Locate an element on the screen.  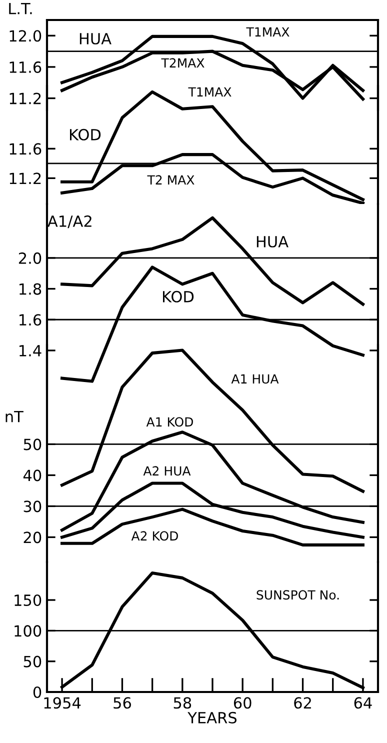
y-tick-label: 1.4 is located at coordinates (31, 350).